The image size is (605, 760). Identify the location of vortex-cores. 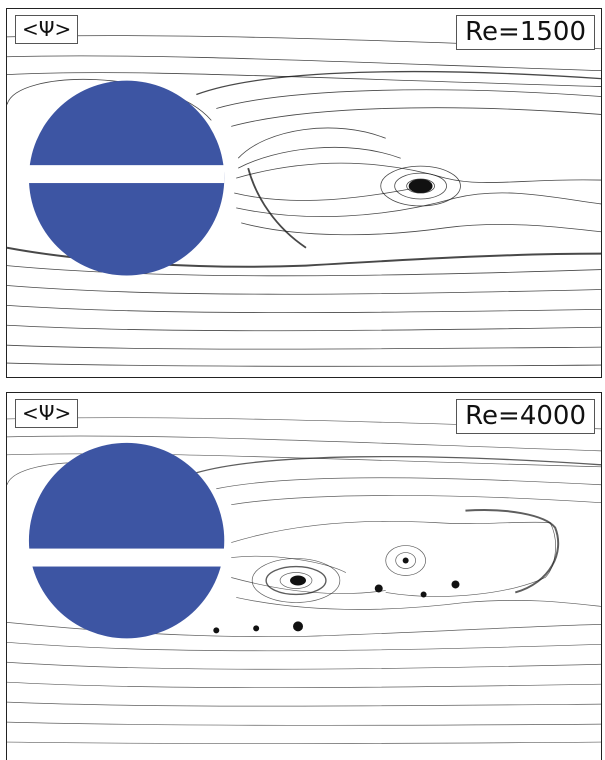
(336, 595).